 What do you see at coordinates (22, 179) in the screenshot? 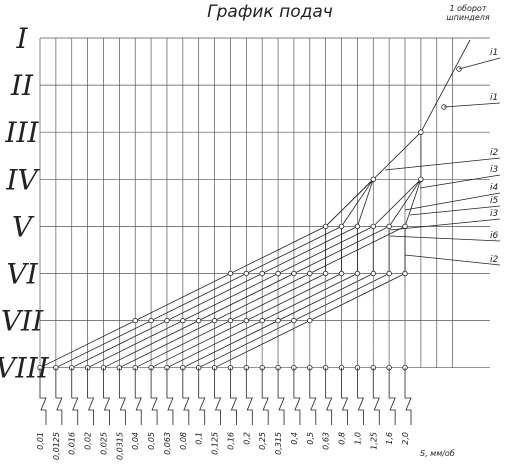
I see `level-label: IV` at bounding box center [22, 179].